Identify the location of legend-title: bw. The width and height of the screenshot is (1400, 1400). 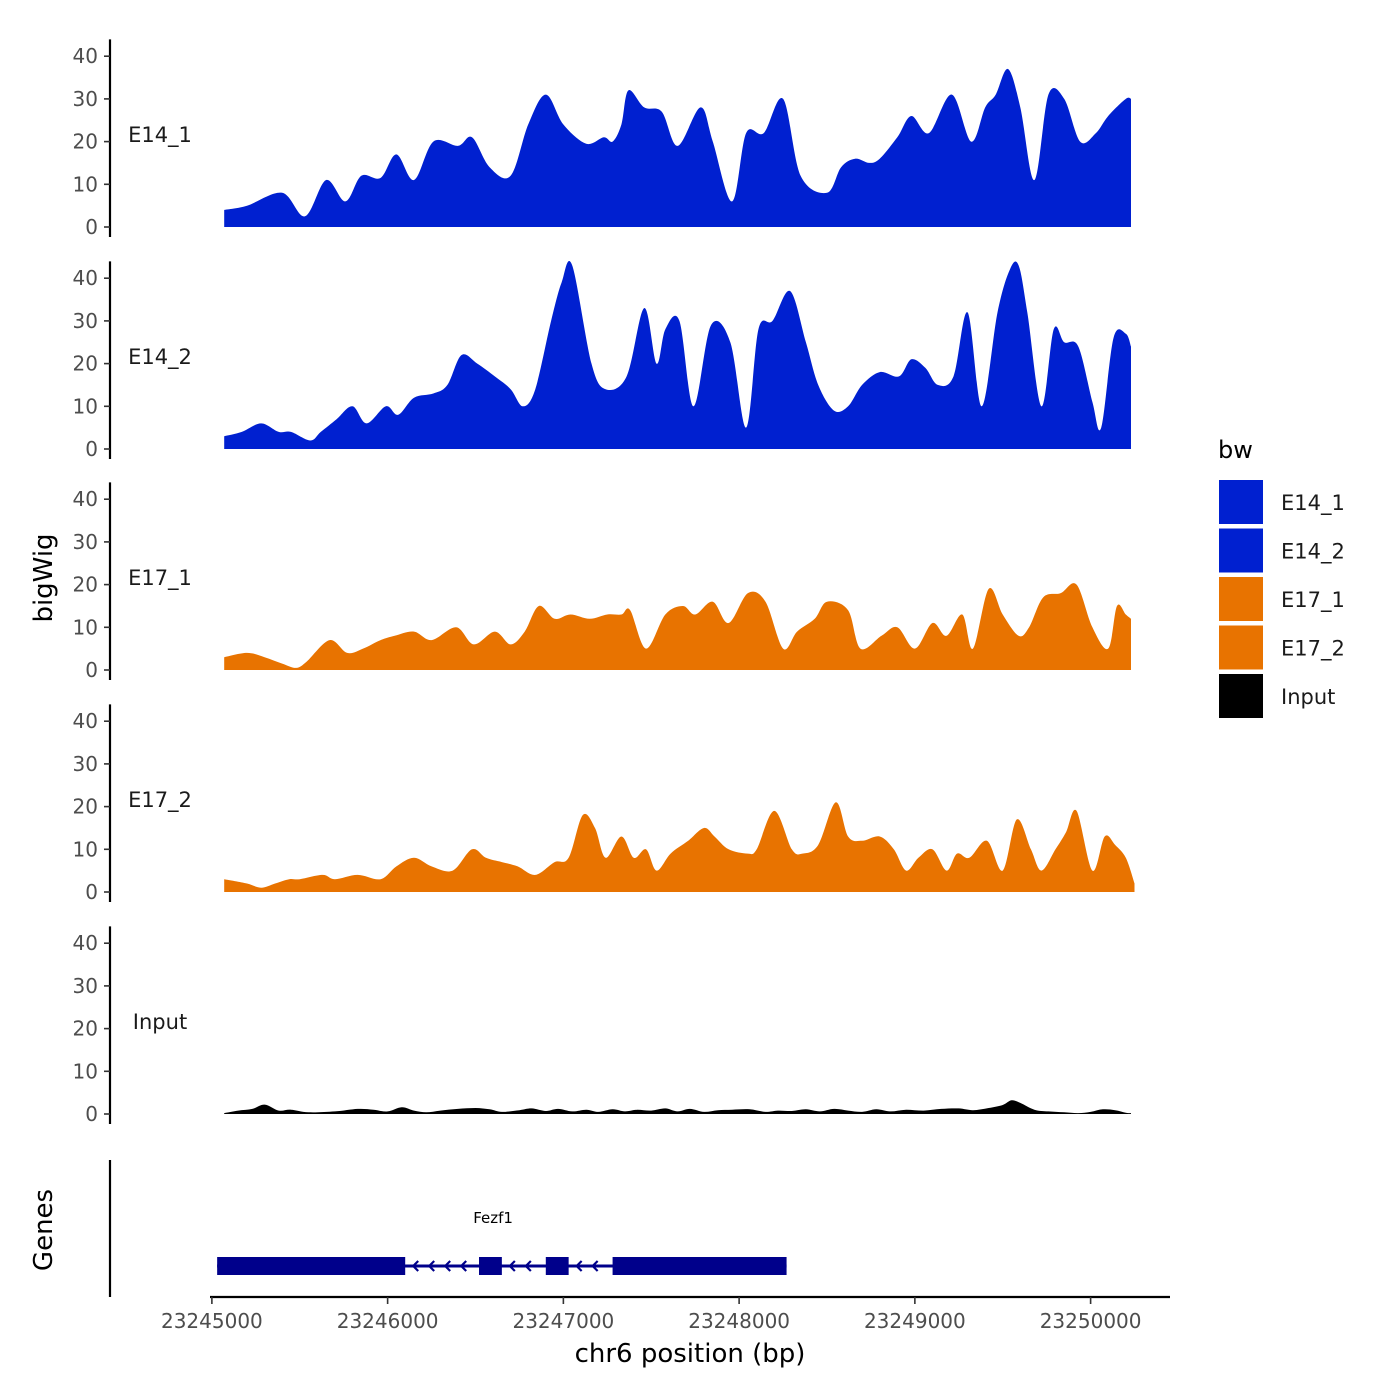
(1235, 450).